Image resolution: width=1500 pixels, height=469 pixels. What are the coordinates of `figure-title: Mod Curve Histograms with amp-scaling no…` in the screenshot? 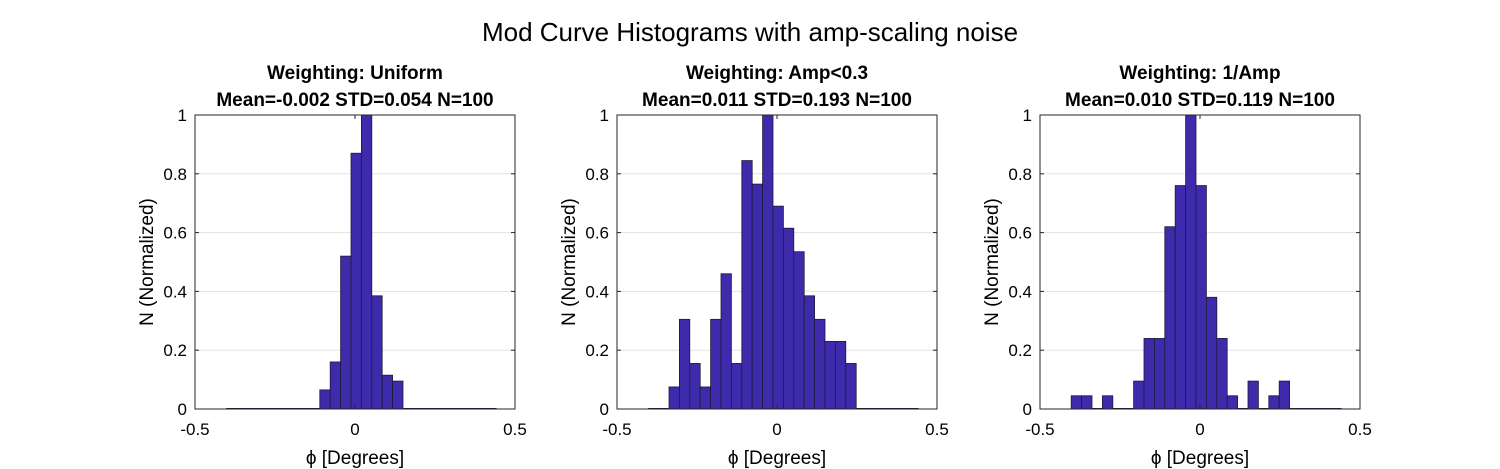 It's located at (750, 32).